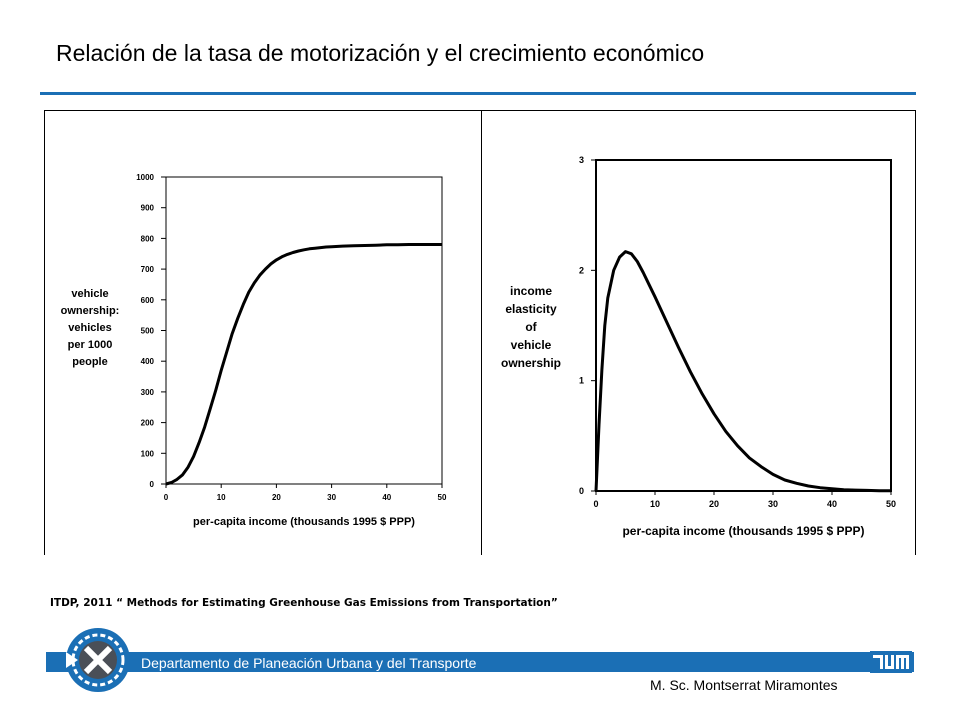 Image resolution: width=960 pixels, height=720 pixels. What do you see at coordinates (148, 361) in the screenshot?
I see `y-tick-label: 400` at bounding box center [148, 361].